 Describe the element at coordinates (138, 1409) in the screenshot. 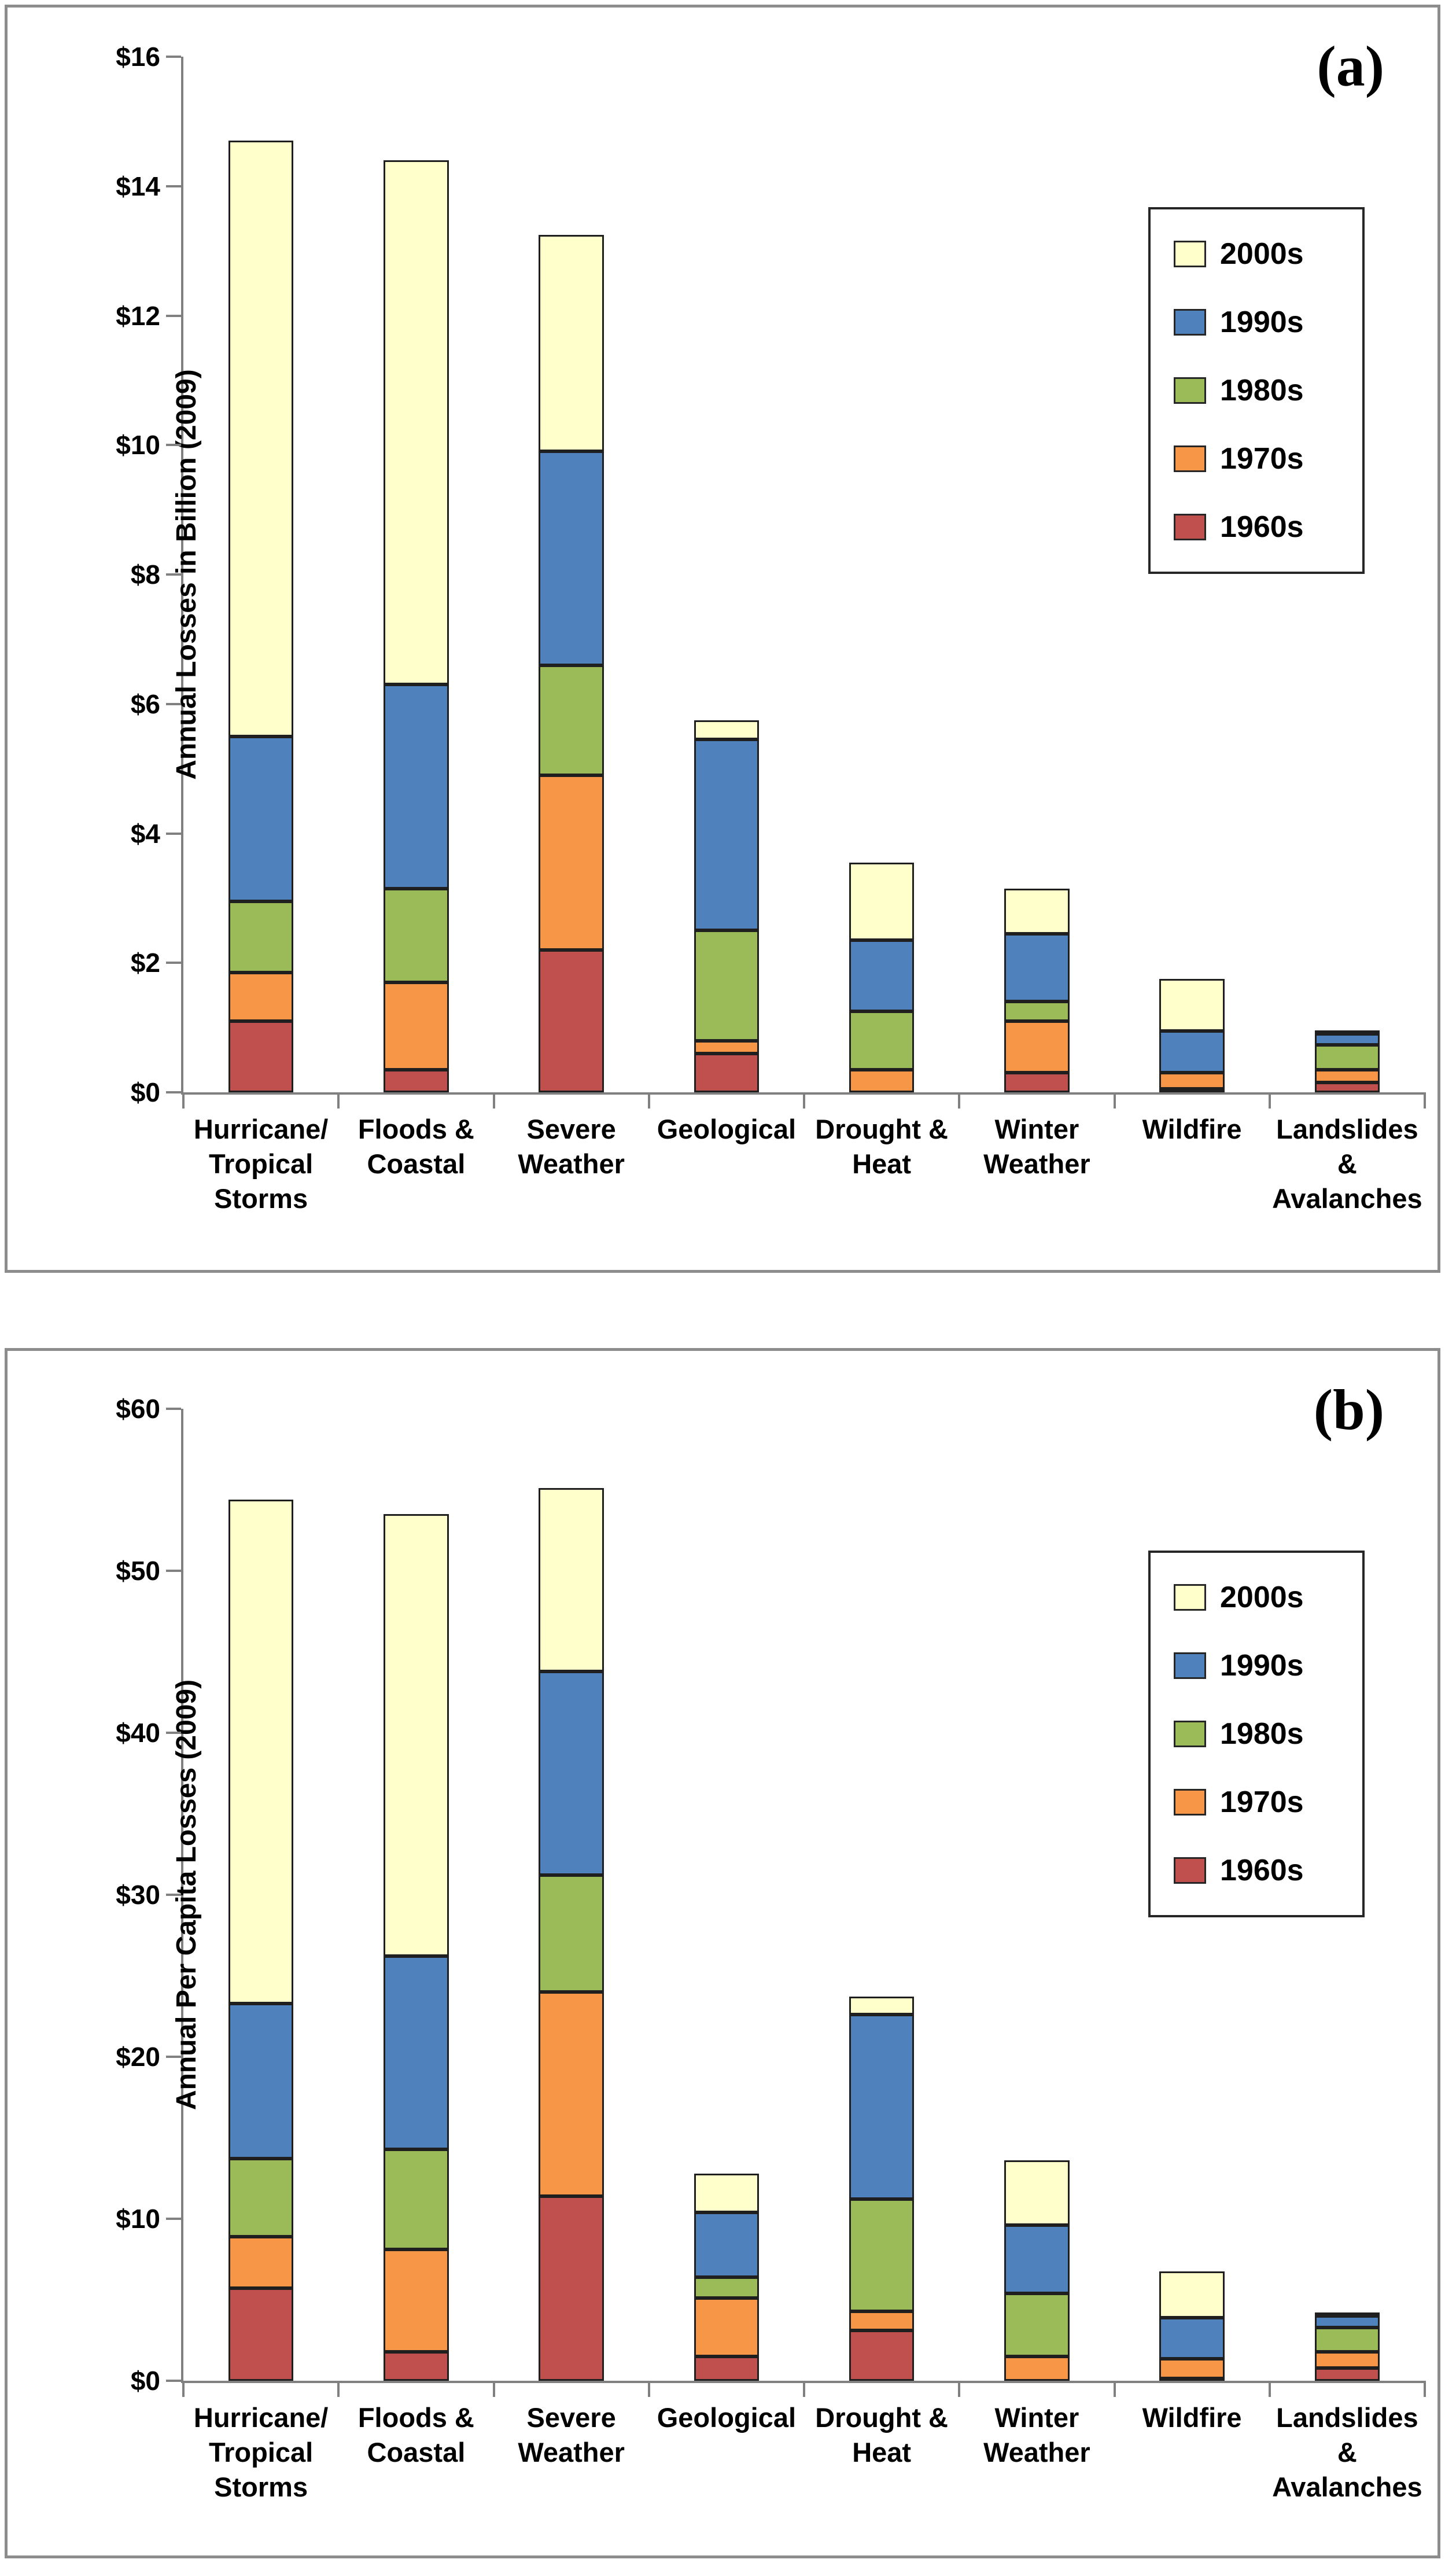

I see `y-tick-label: $60` at that location.